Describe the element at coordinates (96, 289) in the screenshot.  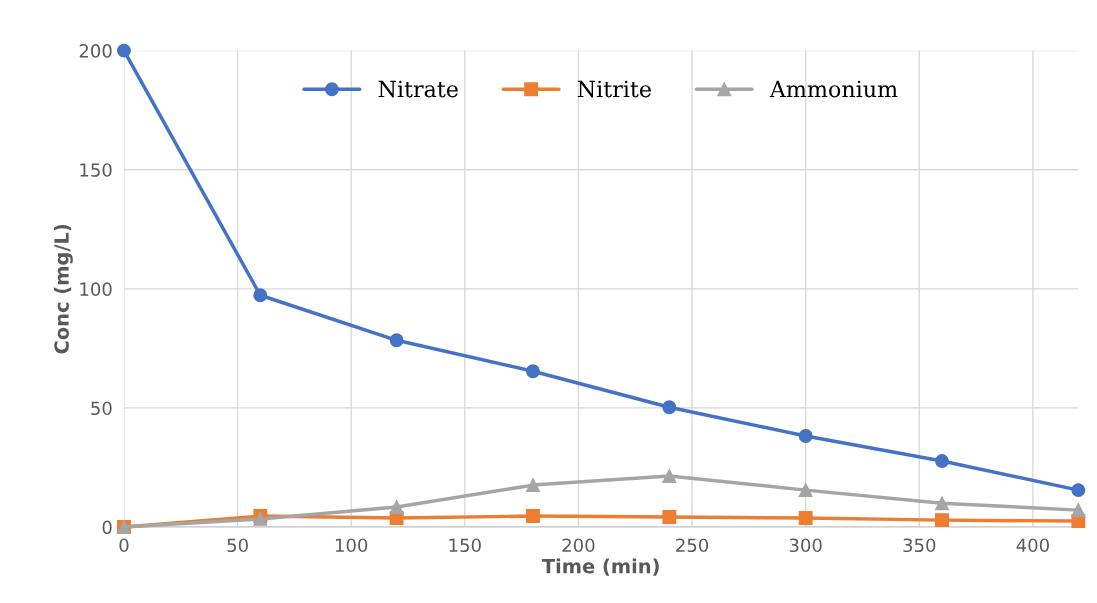
I see `y-tick-label: 100` at that location.